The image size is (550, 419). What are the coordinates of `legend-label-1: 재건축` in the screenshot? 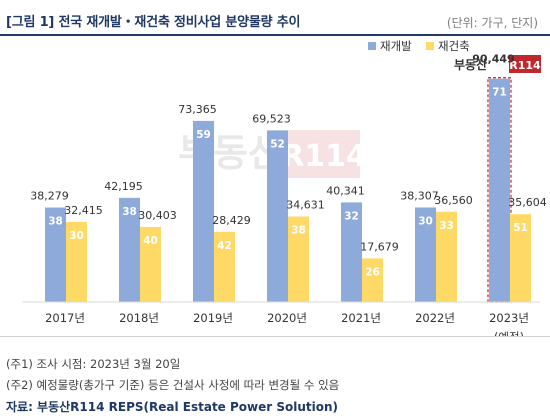 It's located at (454, 46).